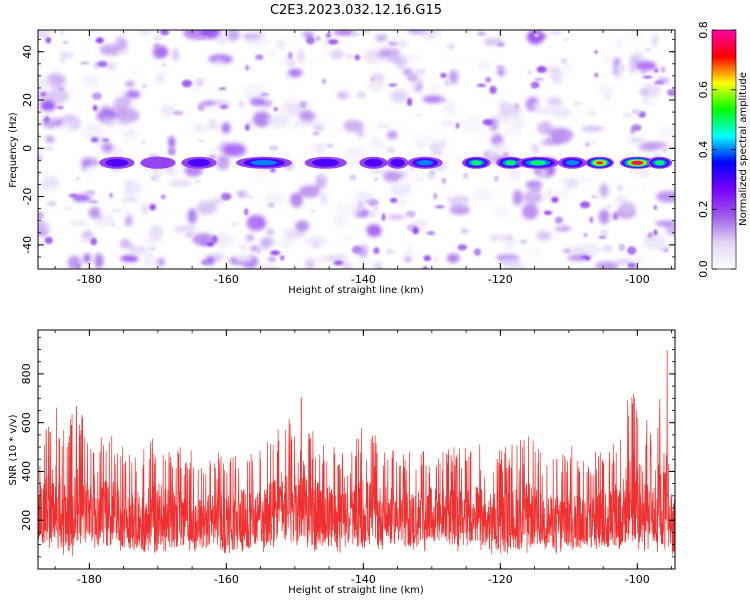 This screenshot has height=600, width=750. What do you see at coordinates (226, 279) in the screenshot?
I see `x-tick-label: -160` at bounding box center [226, 279].